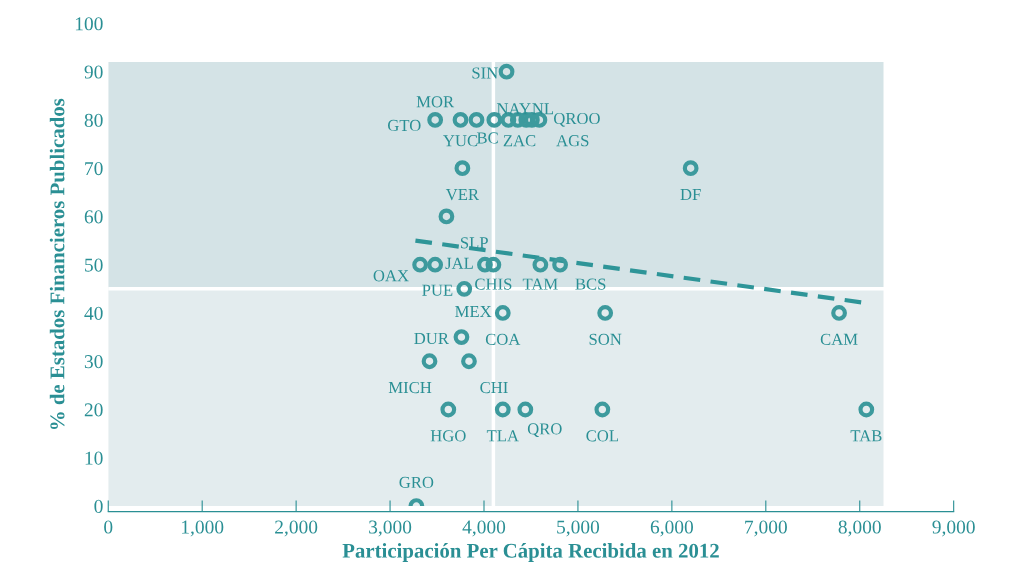 This screenshot has width=1031, height=585. What do you see at coordinates (435, 102) in the screenshot?
I see `annotation: MOR` at bounding box center [435, 102].